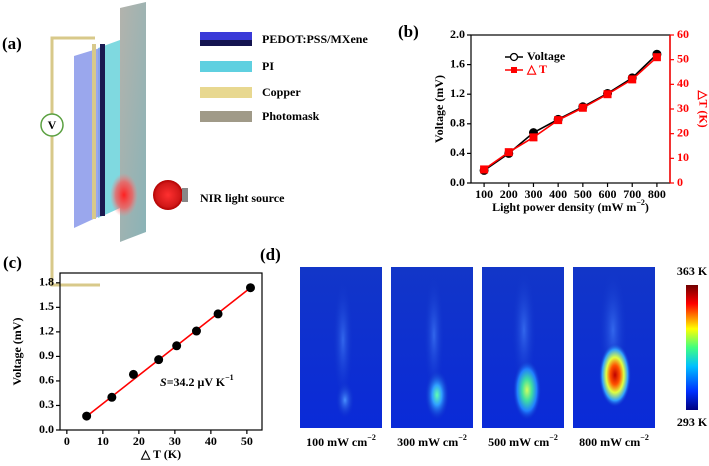 The image size is (709, 466). Describe the element at coordinates (680, 182) in the screenshot. I see `y2-tick-label: 0` at that location.